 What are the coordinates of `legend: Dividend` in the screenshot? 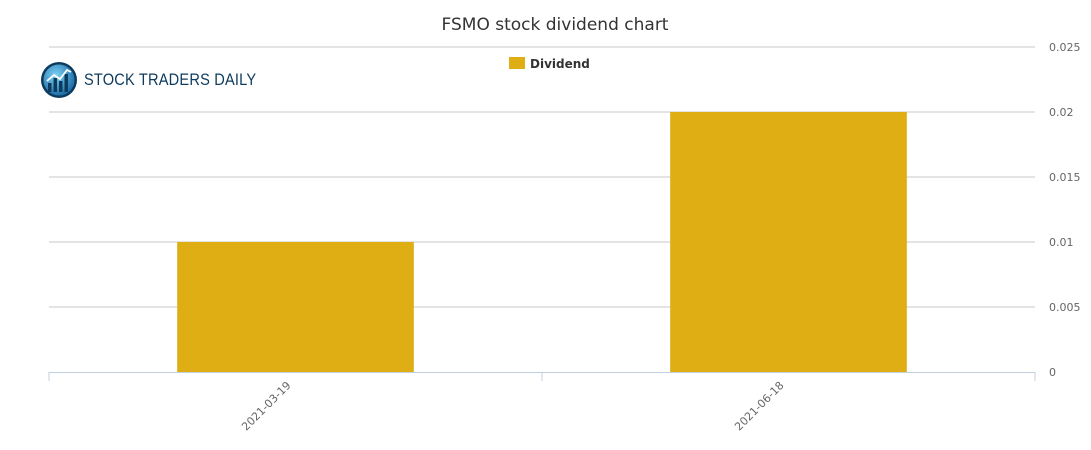 It's located at (549, 64).